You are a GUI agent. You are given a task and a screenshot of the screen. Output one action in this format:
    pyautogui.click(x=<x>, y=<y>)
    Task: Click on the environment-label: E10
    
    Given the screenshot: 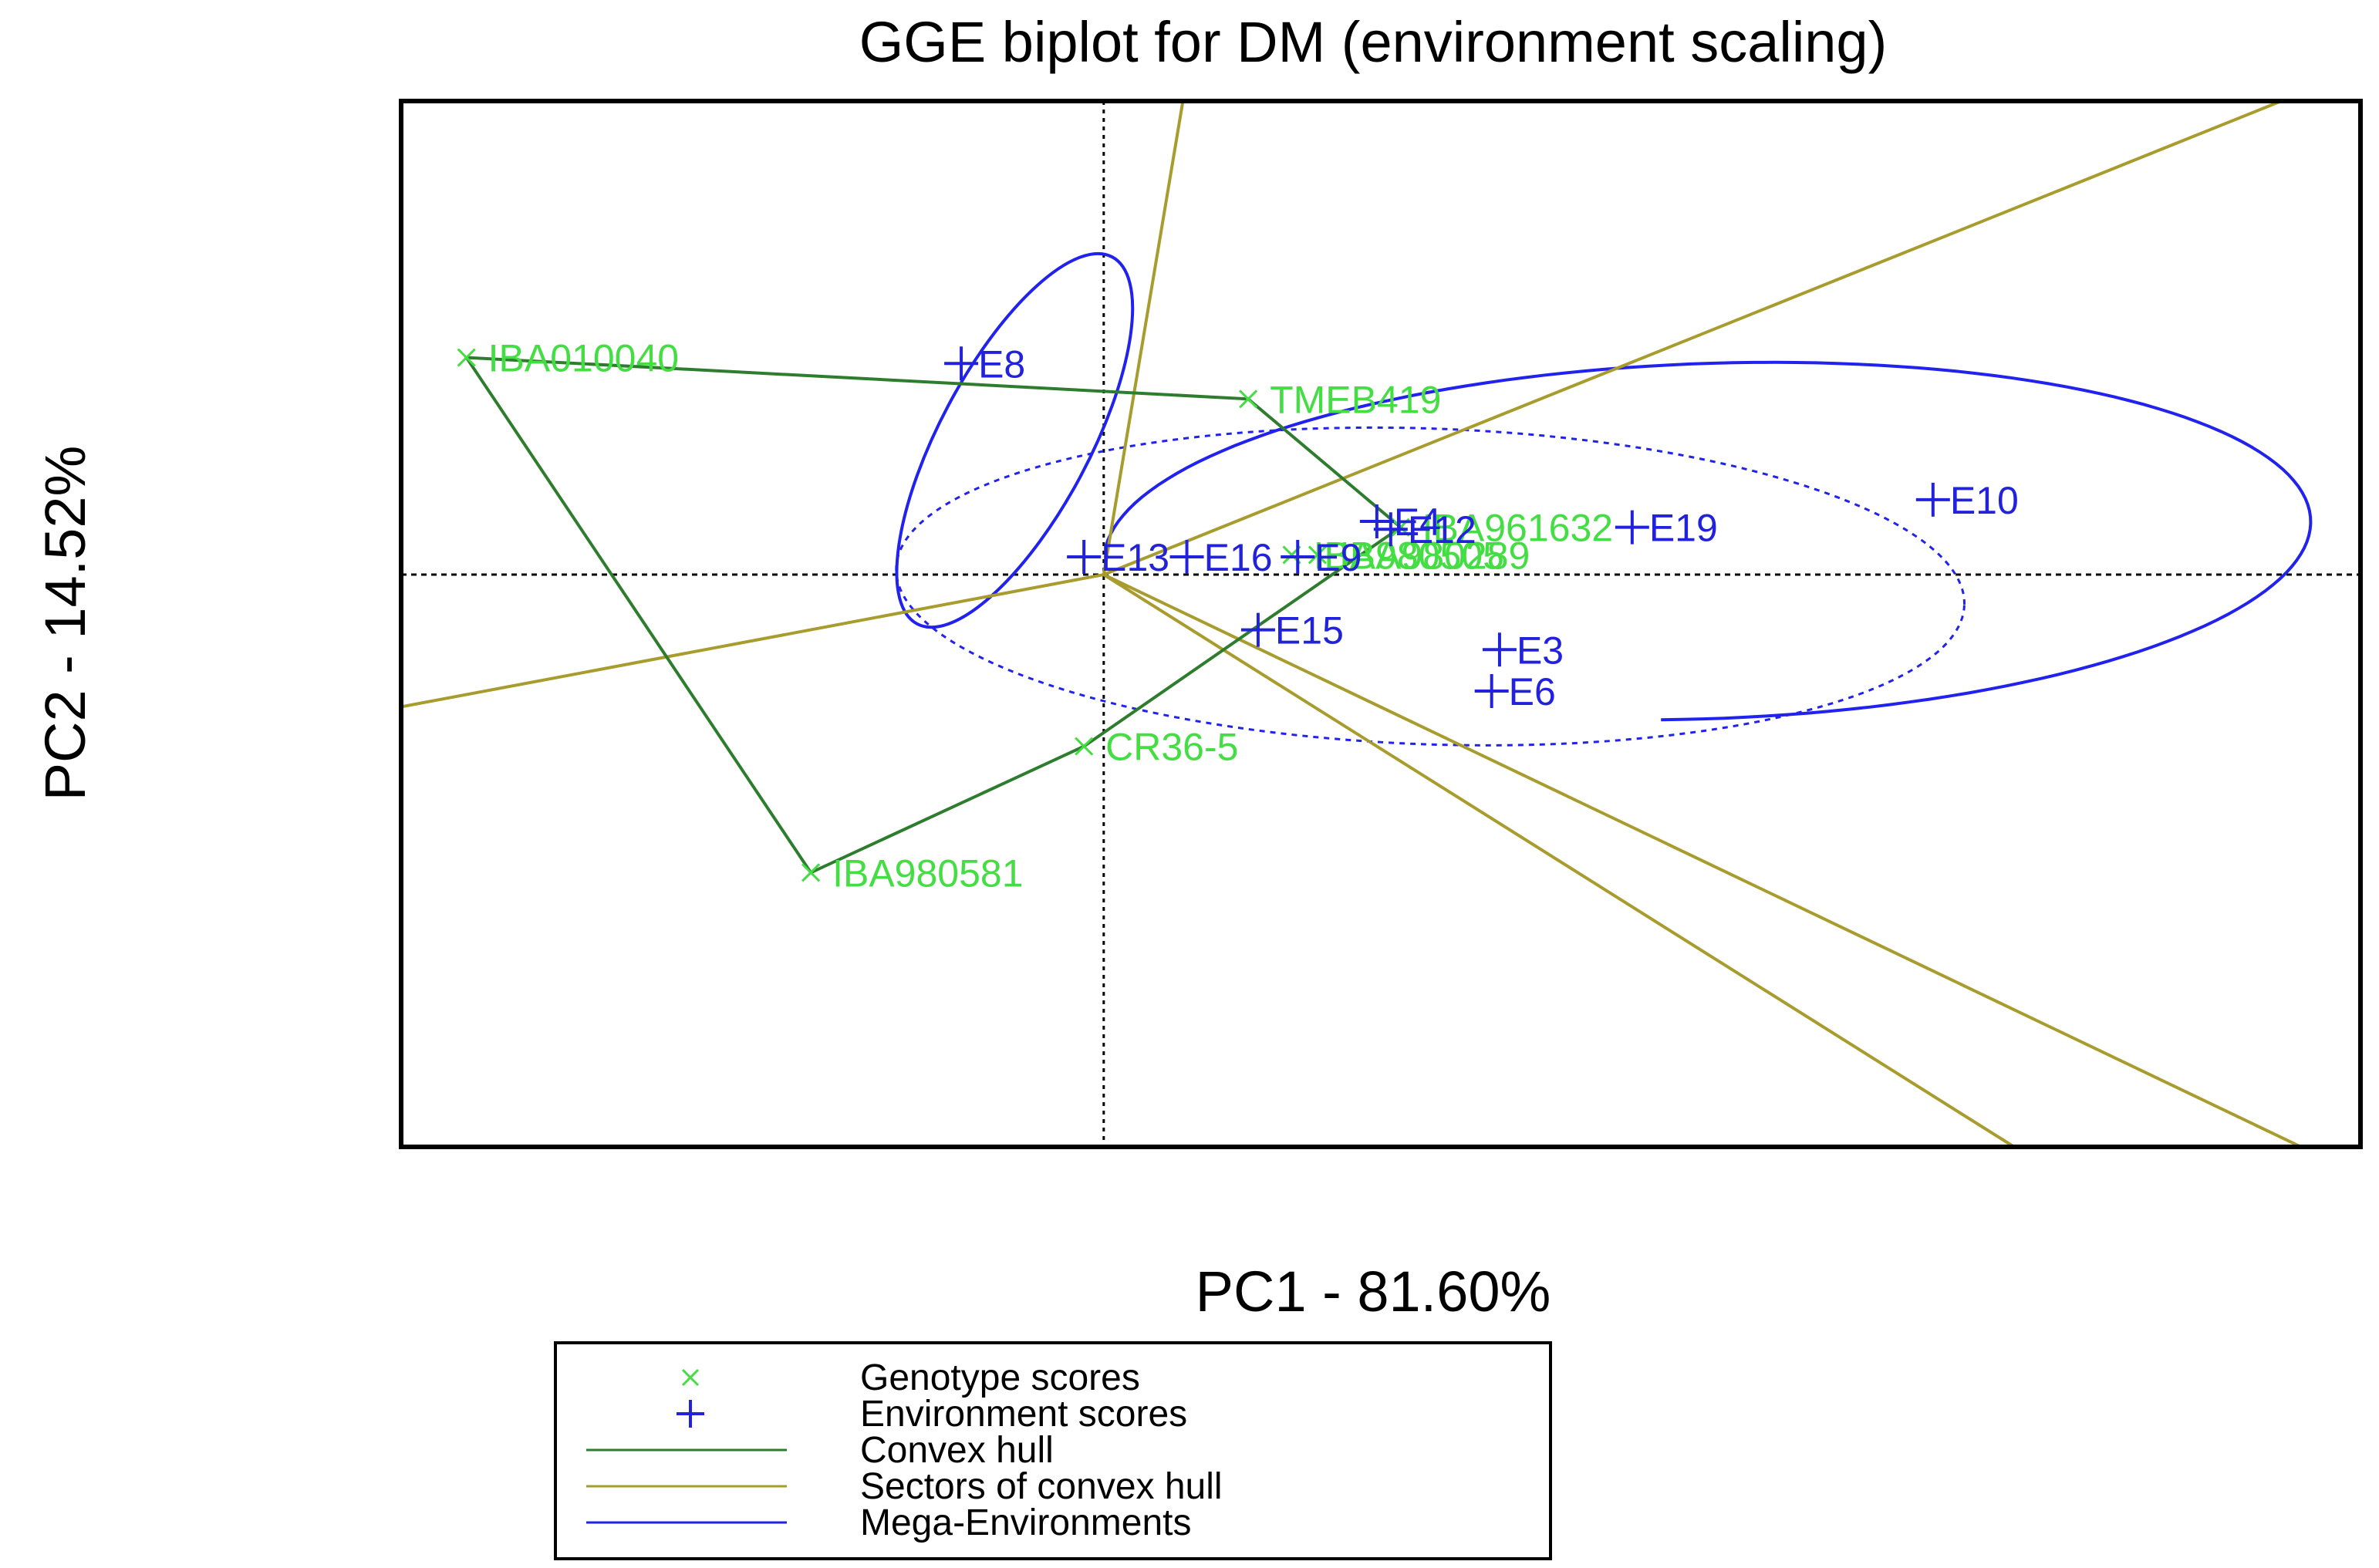 What is the action you would take?
    pyautogui.click(x=1984, y=501)
    